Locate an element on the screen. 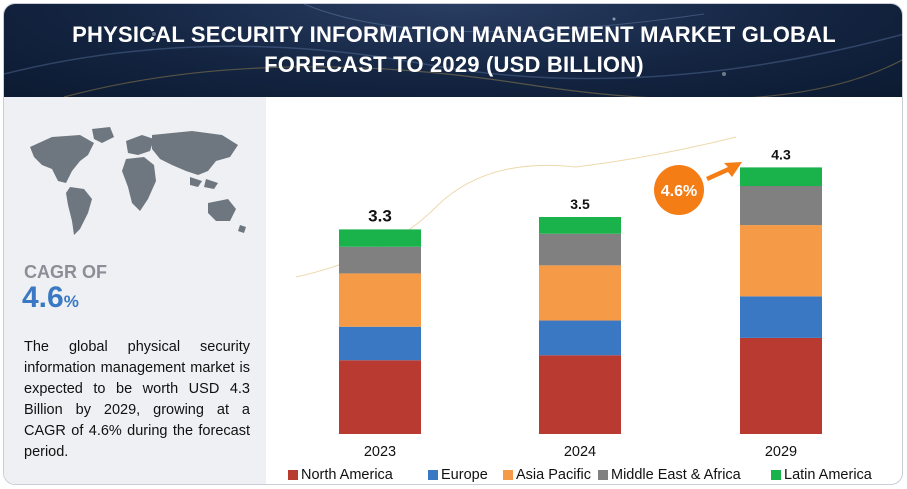 The width and height of the screenshot is (907, 489). total-label-2023: 3.3 is located at coordinates (380, 215).